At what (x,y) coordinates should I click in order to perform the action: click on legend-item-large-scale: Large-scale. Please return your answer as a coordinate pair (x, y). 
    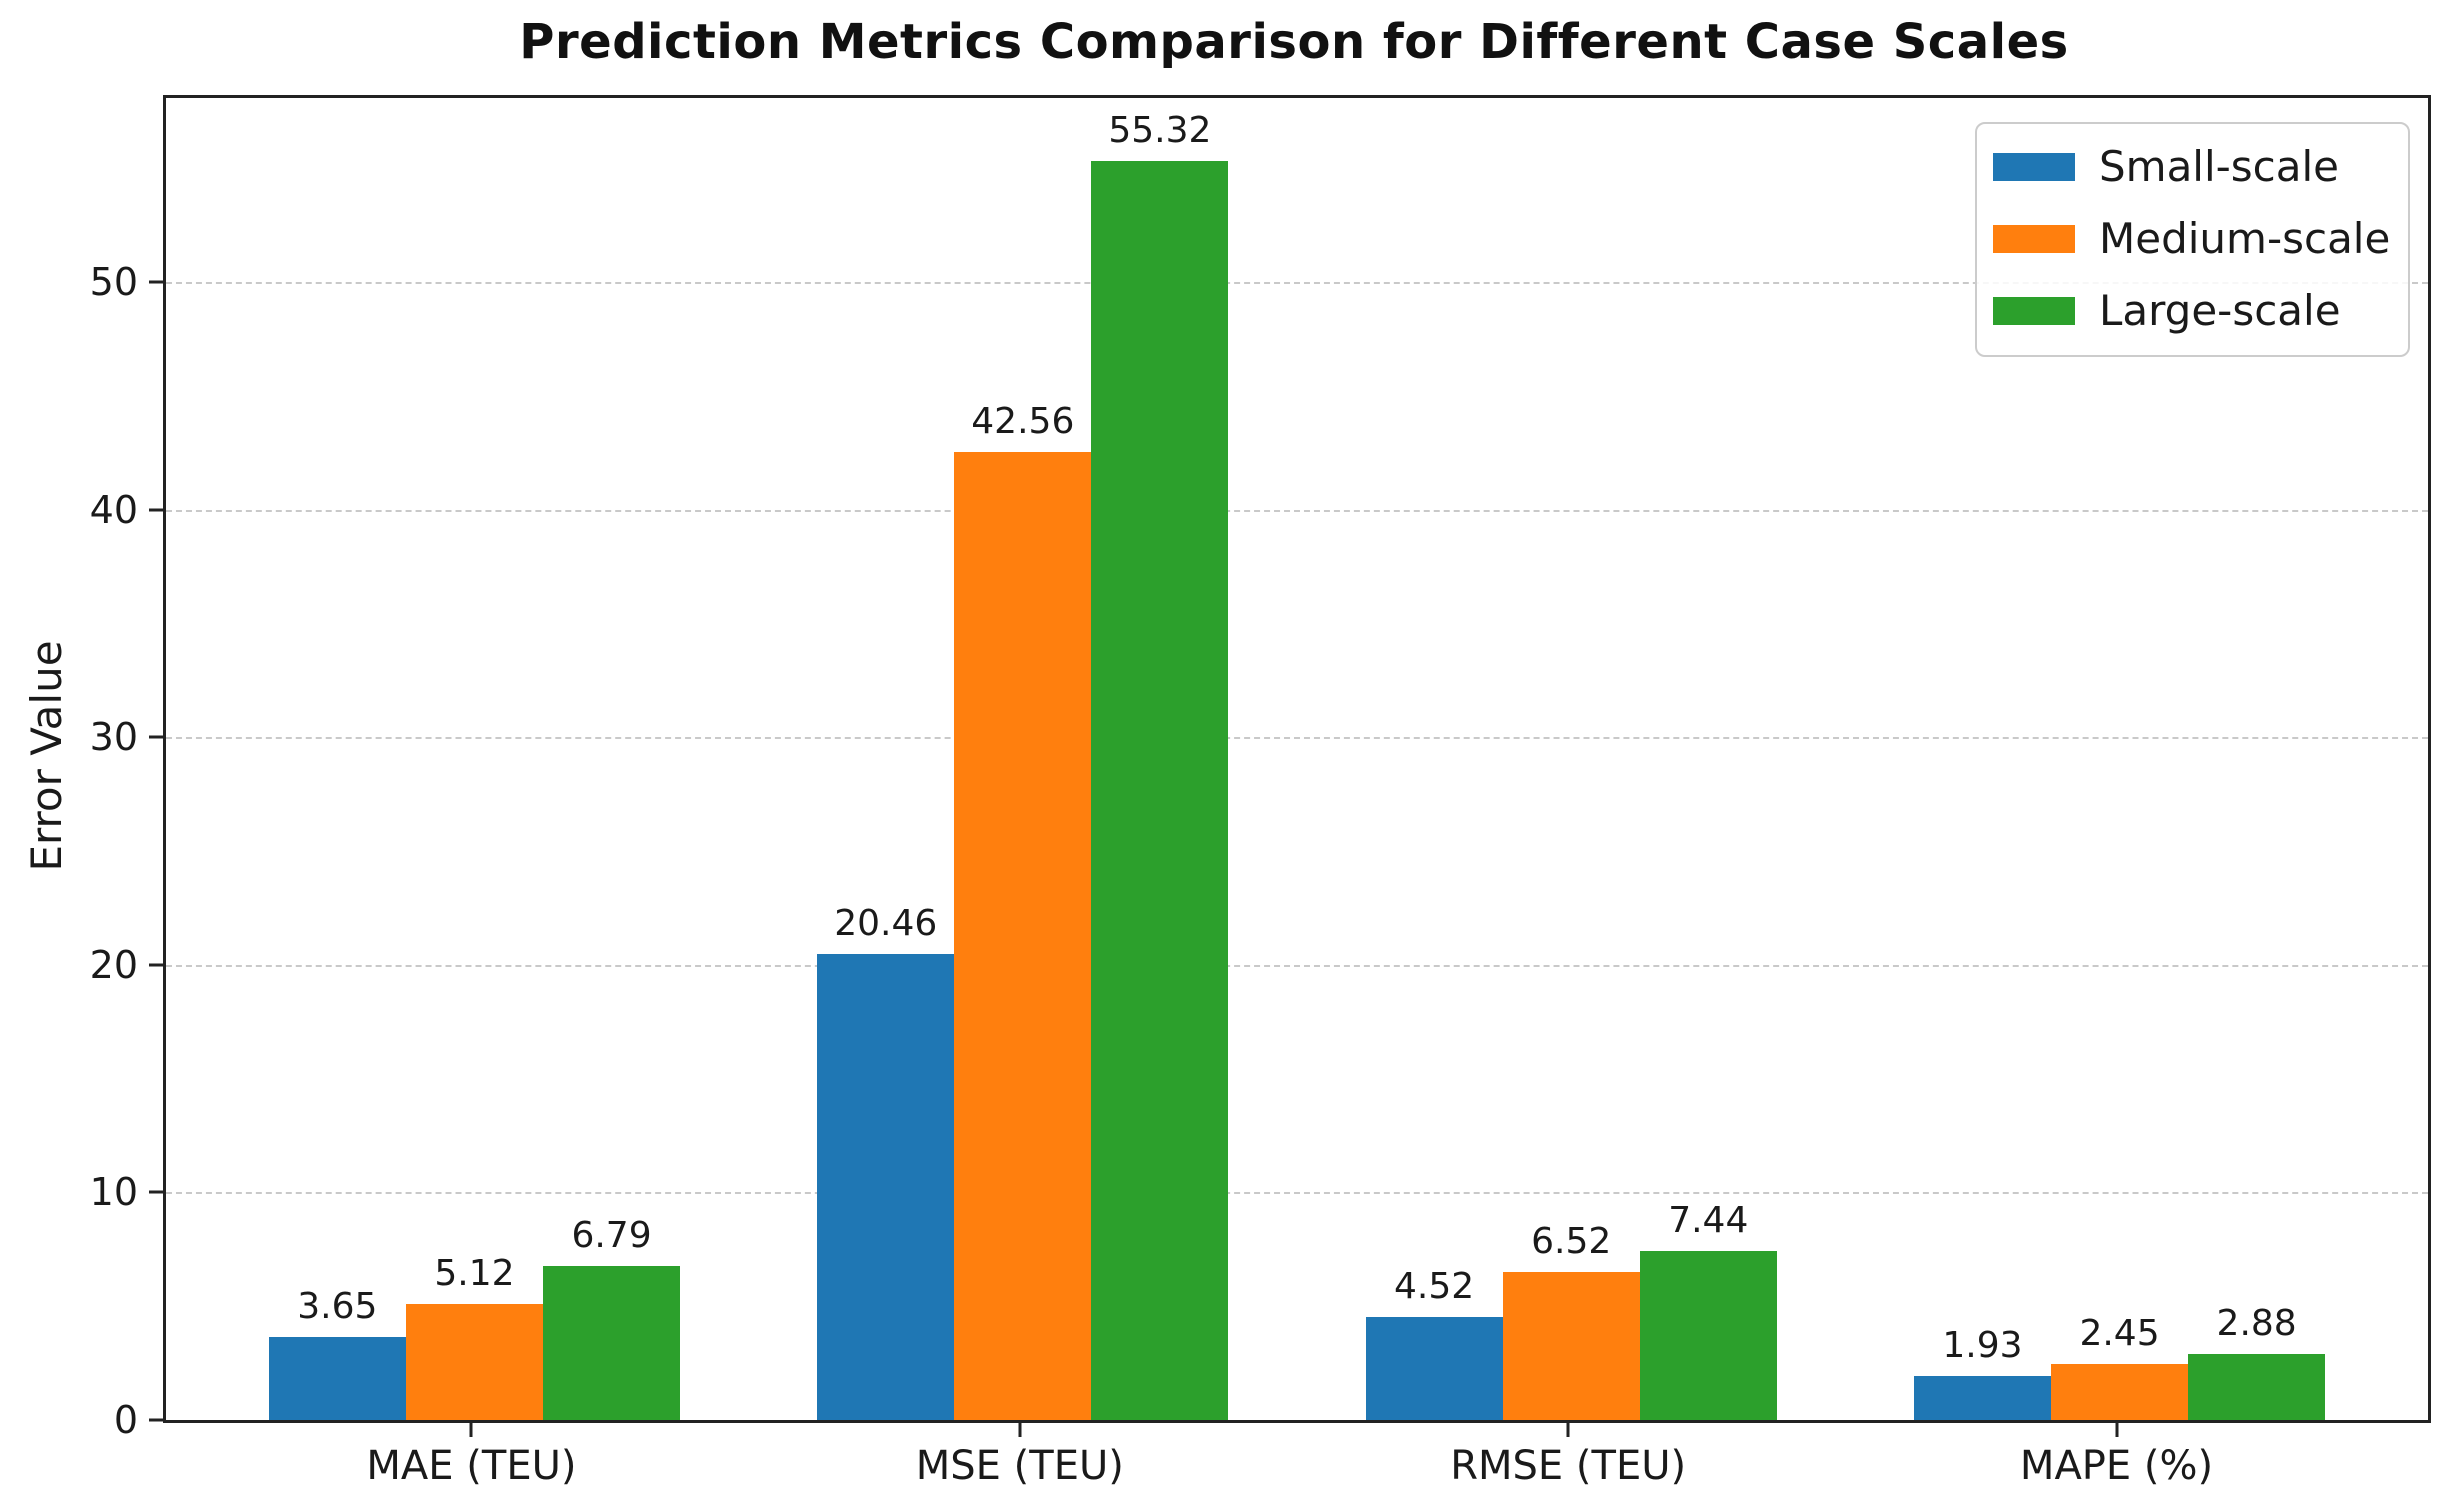
    Looking at the image, I should click on (2188, 311).